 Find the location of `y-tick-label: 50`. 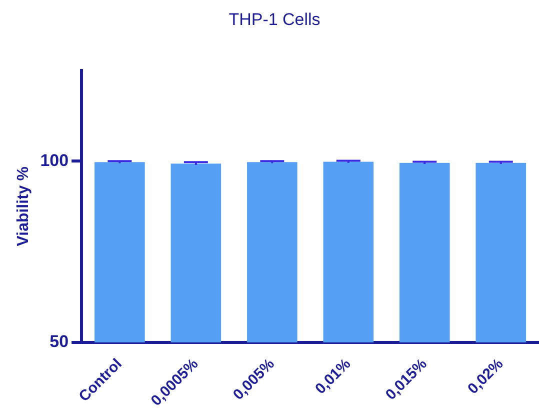

y-tick-label: 50 is located at coordinates (59, 342).